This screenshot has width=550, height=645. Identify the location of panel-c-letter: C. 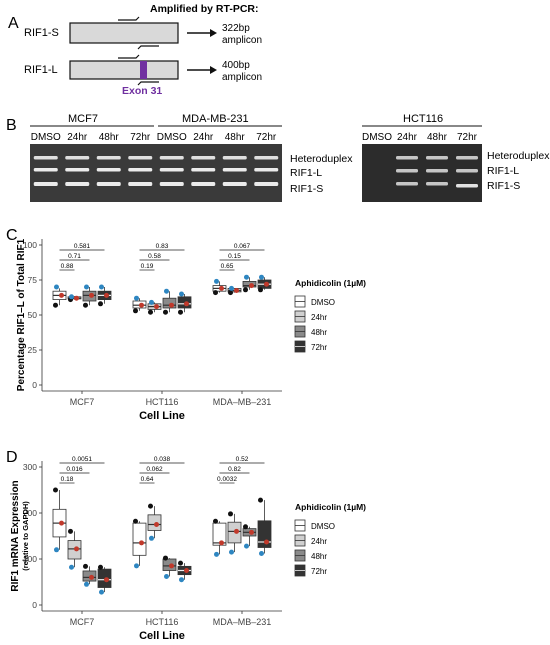
(12, 235).